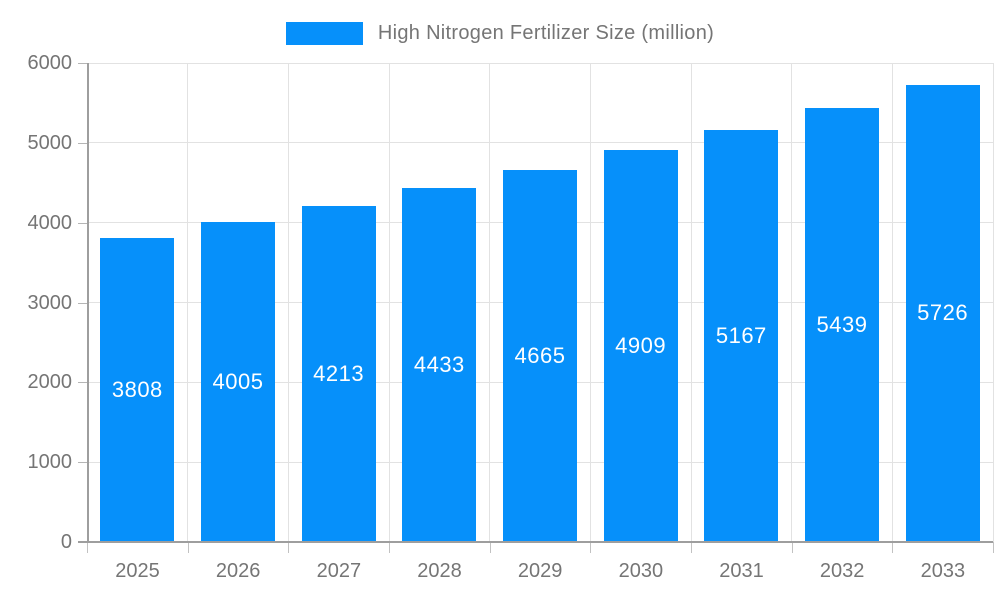 The image size is (1000, 600). I want to click on y-tick-label: 1000, so click(50, 462).